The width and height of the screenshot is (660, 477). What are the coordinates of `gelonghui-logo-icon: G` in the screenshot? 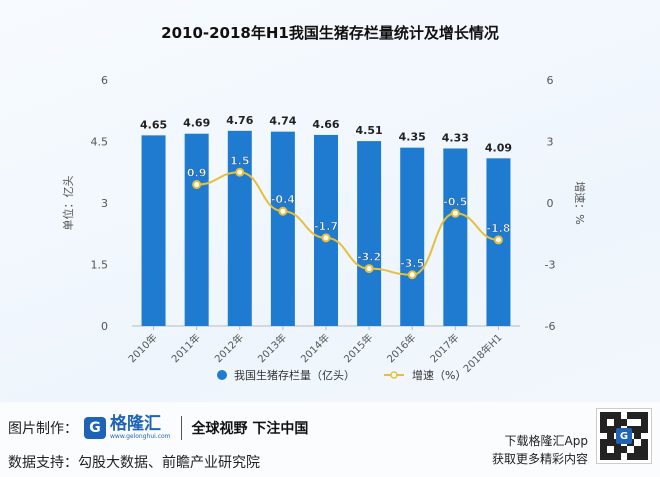 It's located at (95, 428).